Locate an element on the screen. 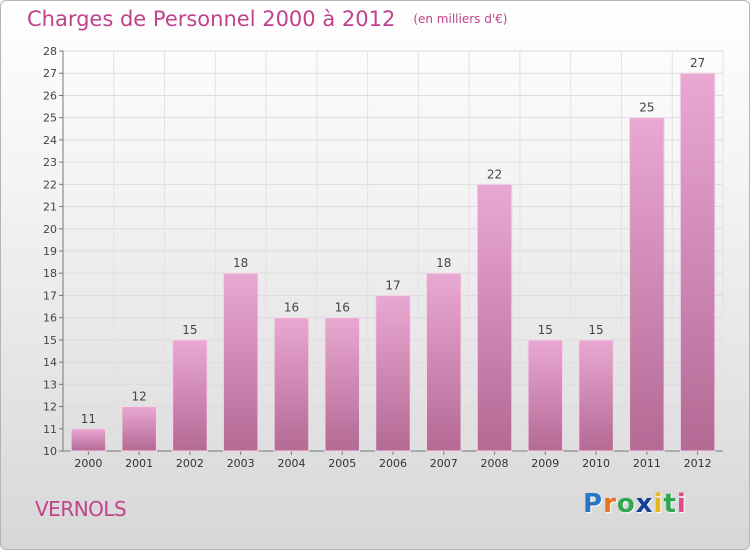 This screenshot has height=550, width=750. x-tick-label: 2004 is located at coordinates (291, 463).